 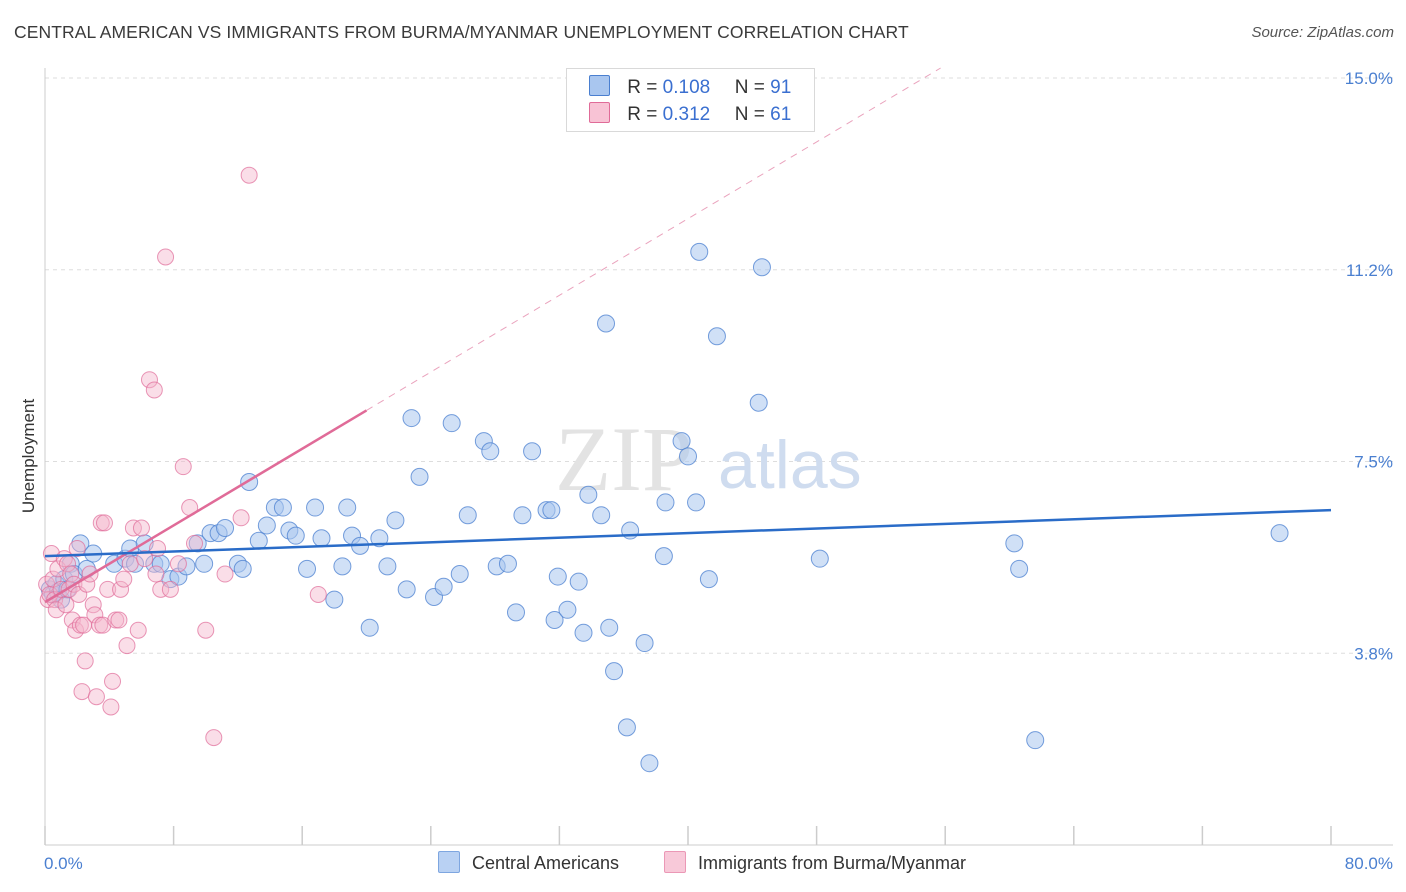 I want to click on legend-row-central-americans: R = 0.108 N = 91, so click(x=690, y=88).